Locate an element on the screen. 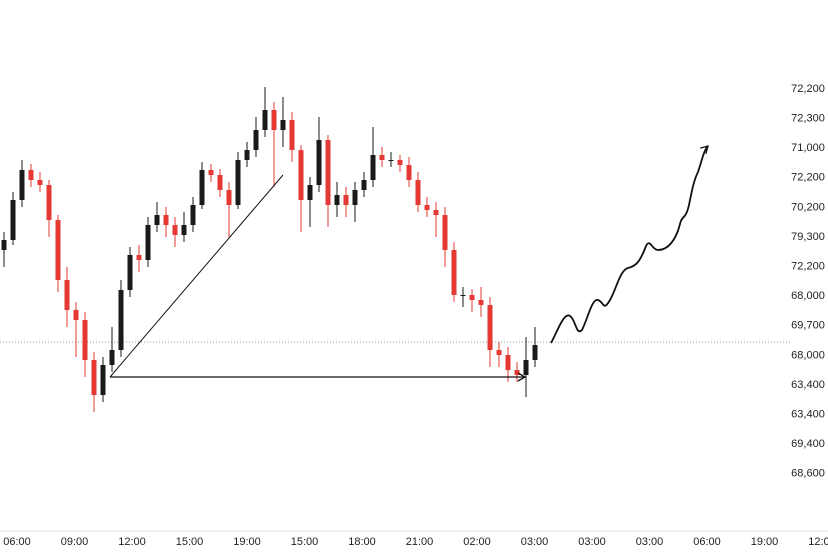 The height and width of the screenshot is (552, 828). y-axis-label: 70,200 is located at coordinates (808, 207).